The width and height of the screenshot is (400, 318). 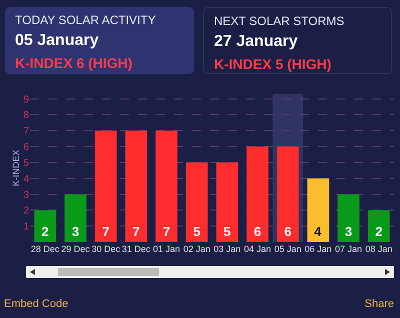 What do you see at coordinates (45, 249) in the screenshot?
I see `x-tick-label: 28 Dec` at bounding box center [45, 249].